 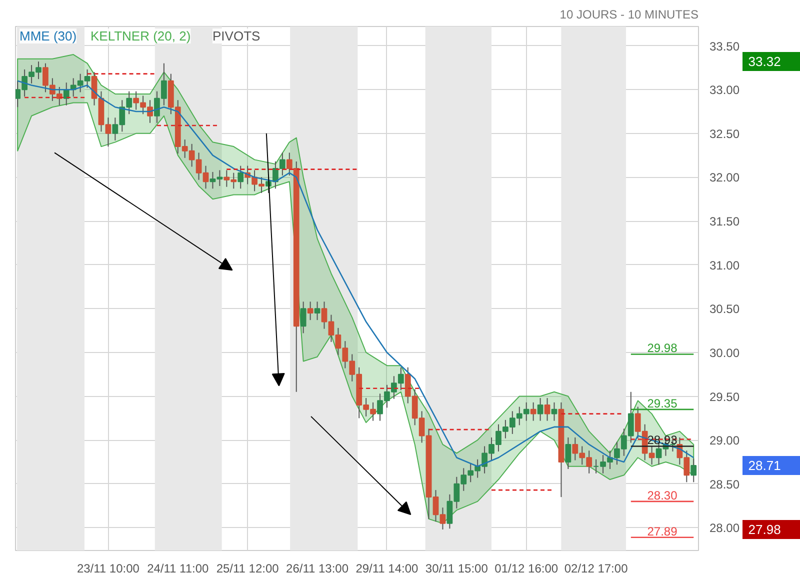 I want to click on x-tick-label: 23/11 10:00, so click(x=108, y=569).